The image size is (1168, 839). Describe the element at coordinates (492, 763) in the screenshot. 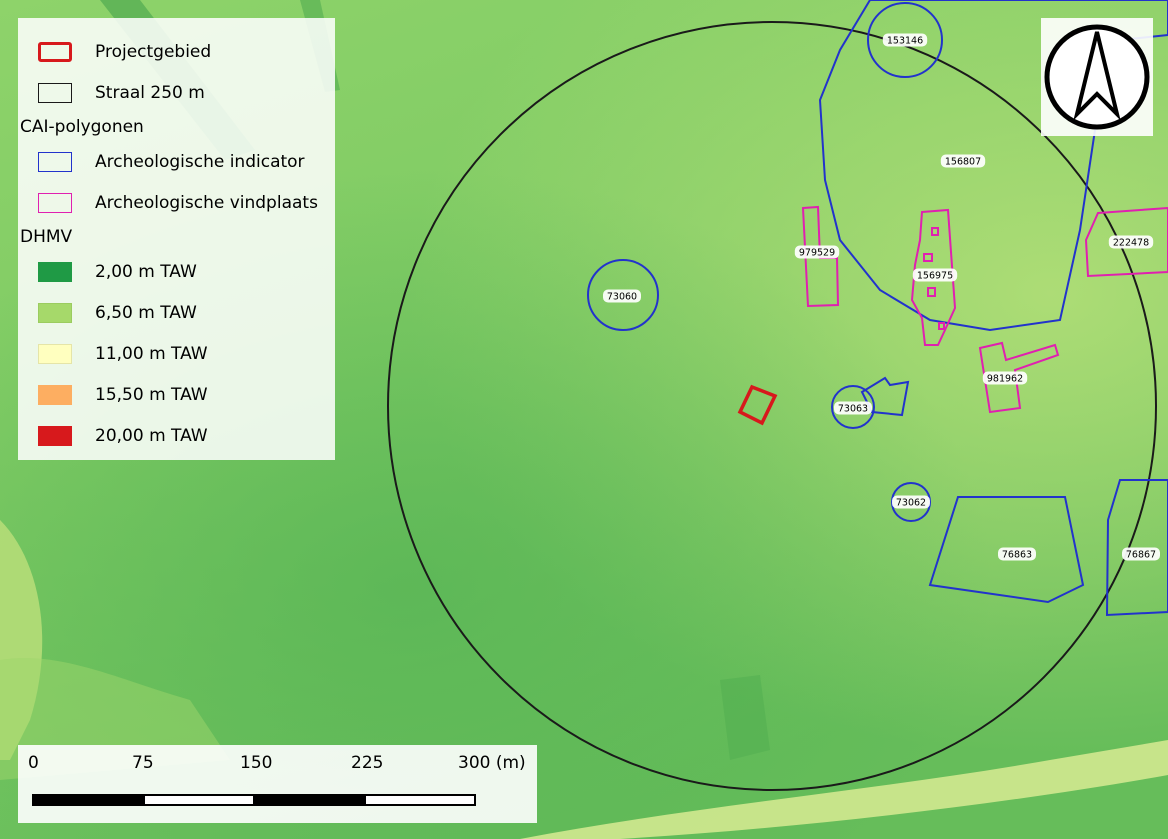

I see `scale-tick-300: 300 (m)` at that location.